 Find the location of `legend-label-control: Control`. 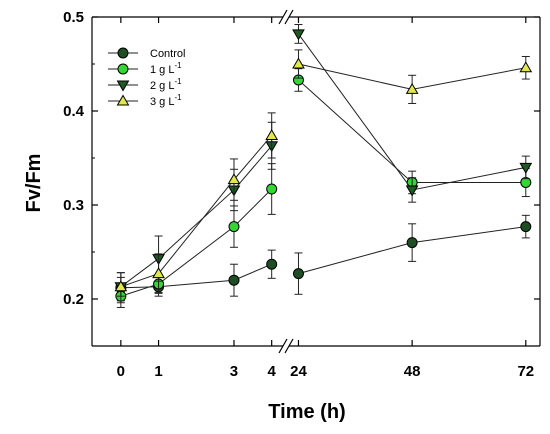

legend-label-control: Control is located at coordinates (167, 54).